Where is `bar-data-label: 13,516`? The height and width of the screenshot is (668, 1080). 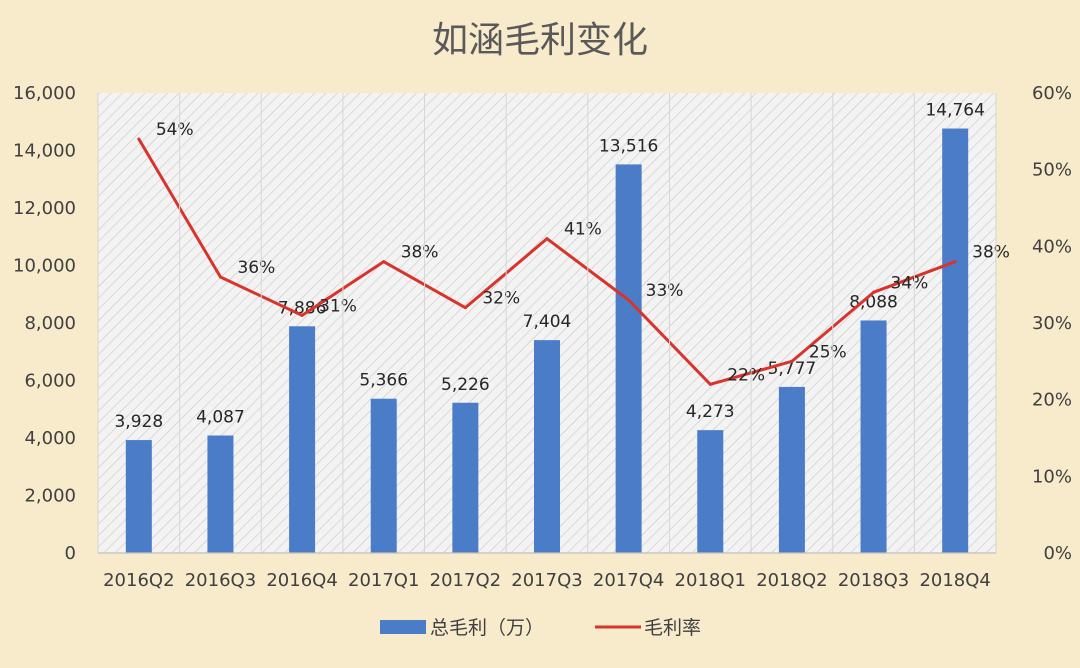 bar-data-label: 13,516 is located at coordinates (628, 146).